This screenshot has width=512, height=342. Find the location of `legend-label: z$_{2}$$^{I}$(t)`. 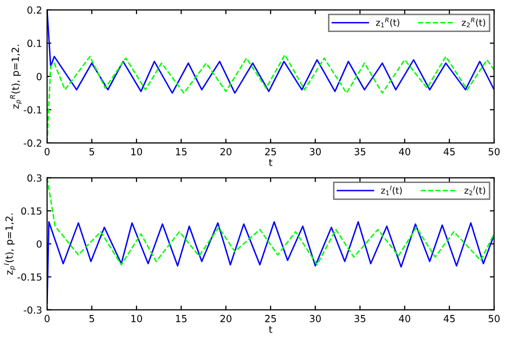

legend-label: z$_{2}$$^{I}$(t) is located at coordinates (475, 191).